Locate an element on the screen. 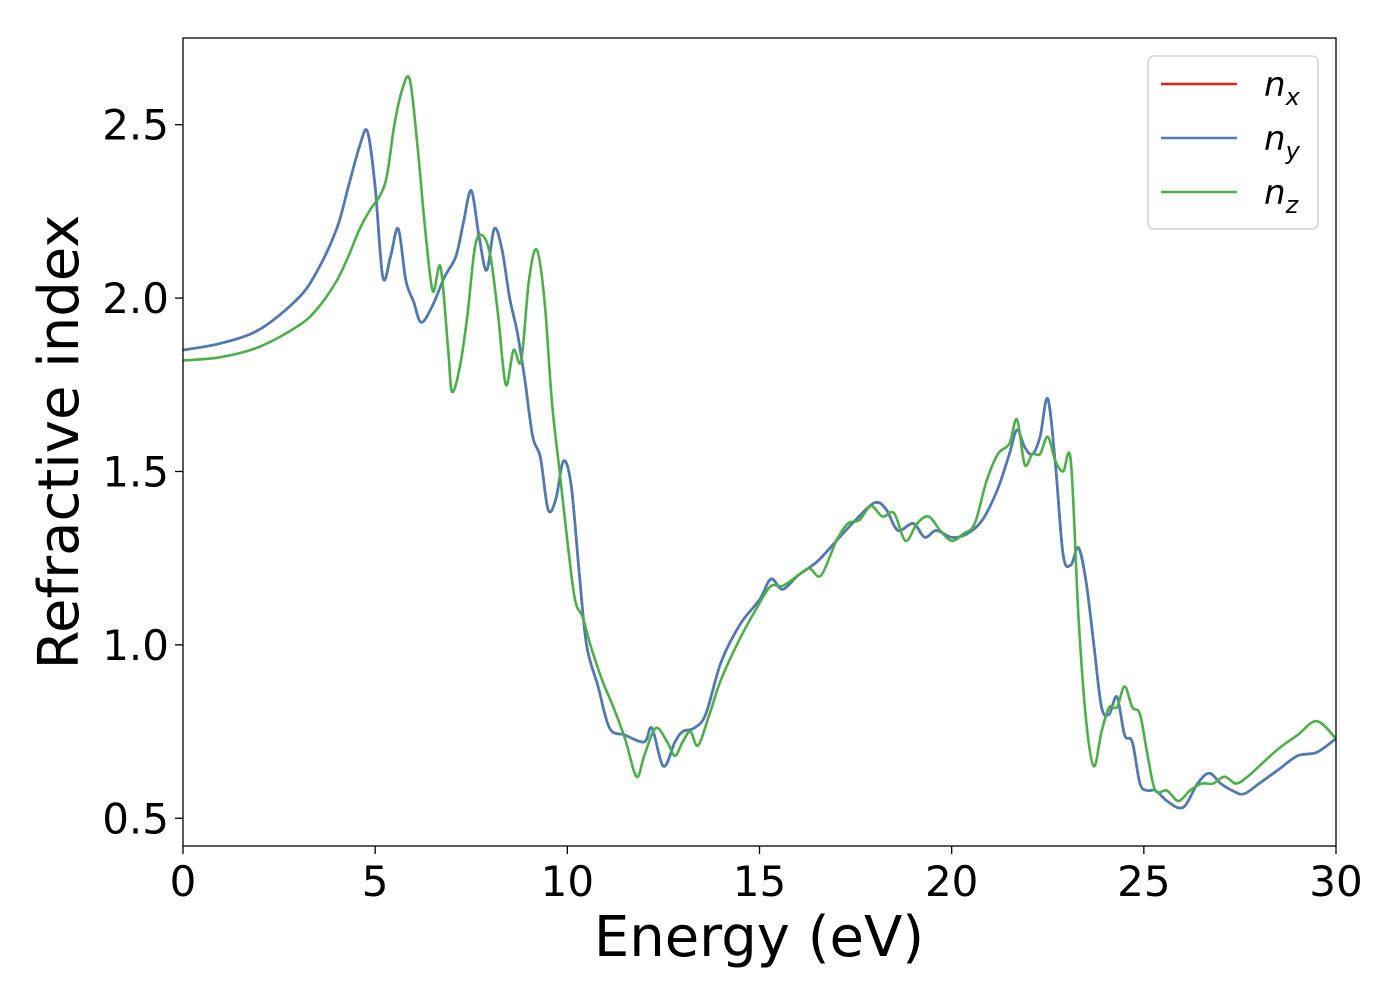 The image size is (1400, 1000). x-tick-label: 30 is located at coordinates (1335, 881).